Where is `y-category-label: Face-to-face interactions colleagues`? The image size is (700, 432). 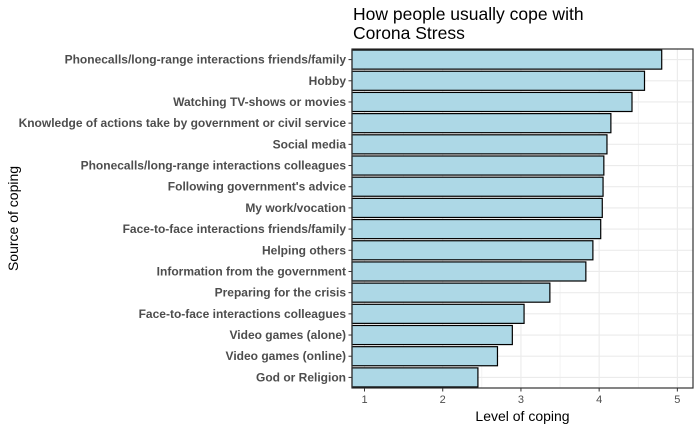
y-category-label: Face-to-face interactions colleagues is located at coordinates (243, 314).